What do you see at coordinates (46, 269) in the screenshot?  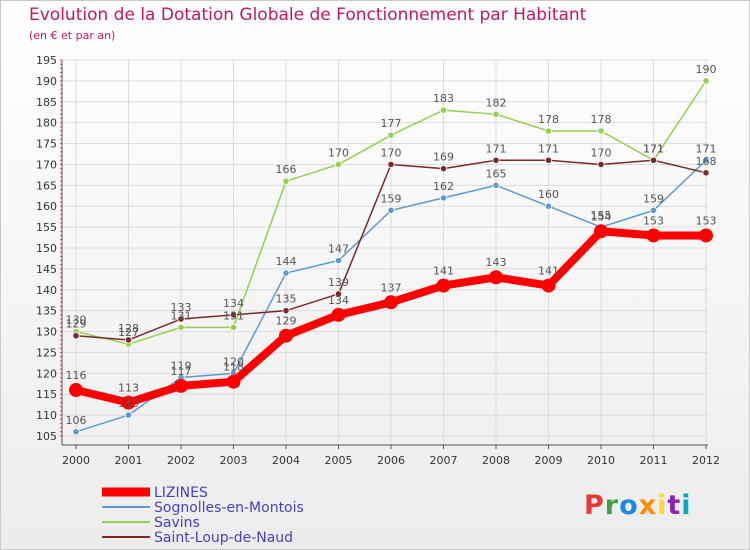 I see `y-tick-label: 145` at bounding box center [46, 269].